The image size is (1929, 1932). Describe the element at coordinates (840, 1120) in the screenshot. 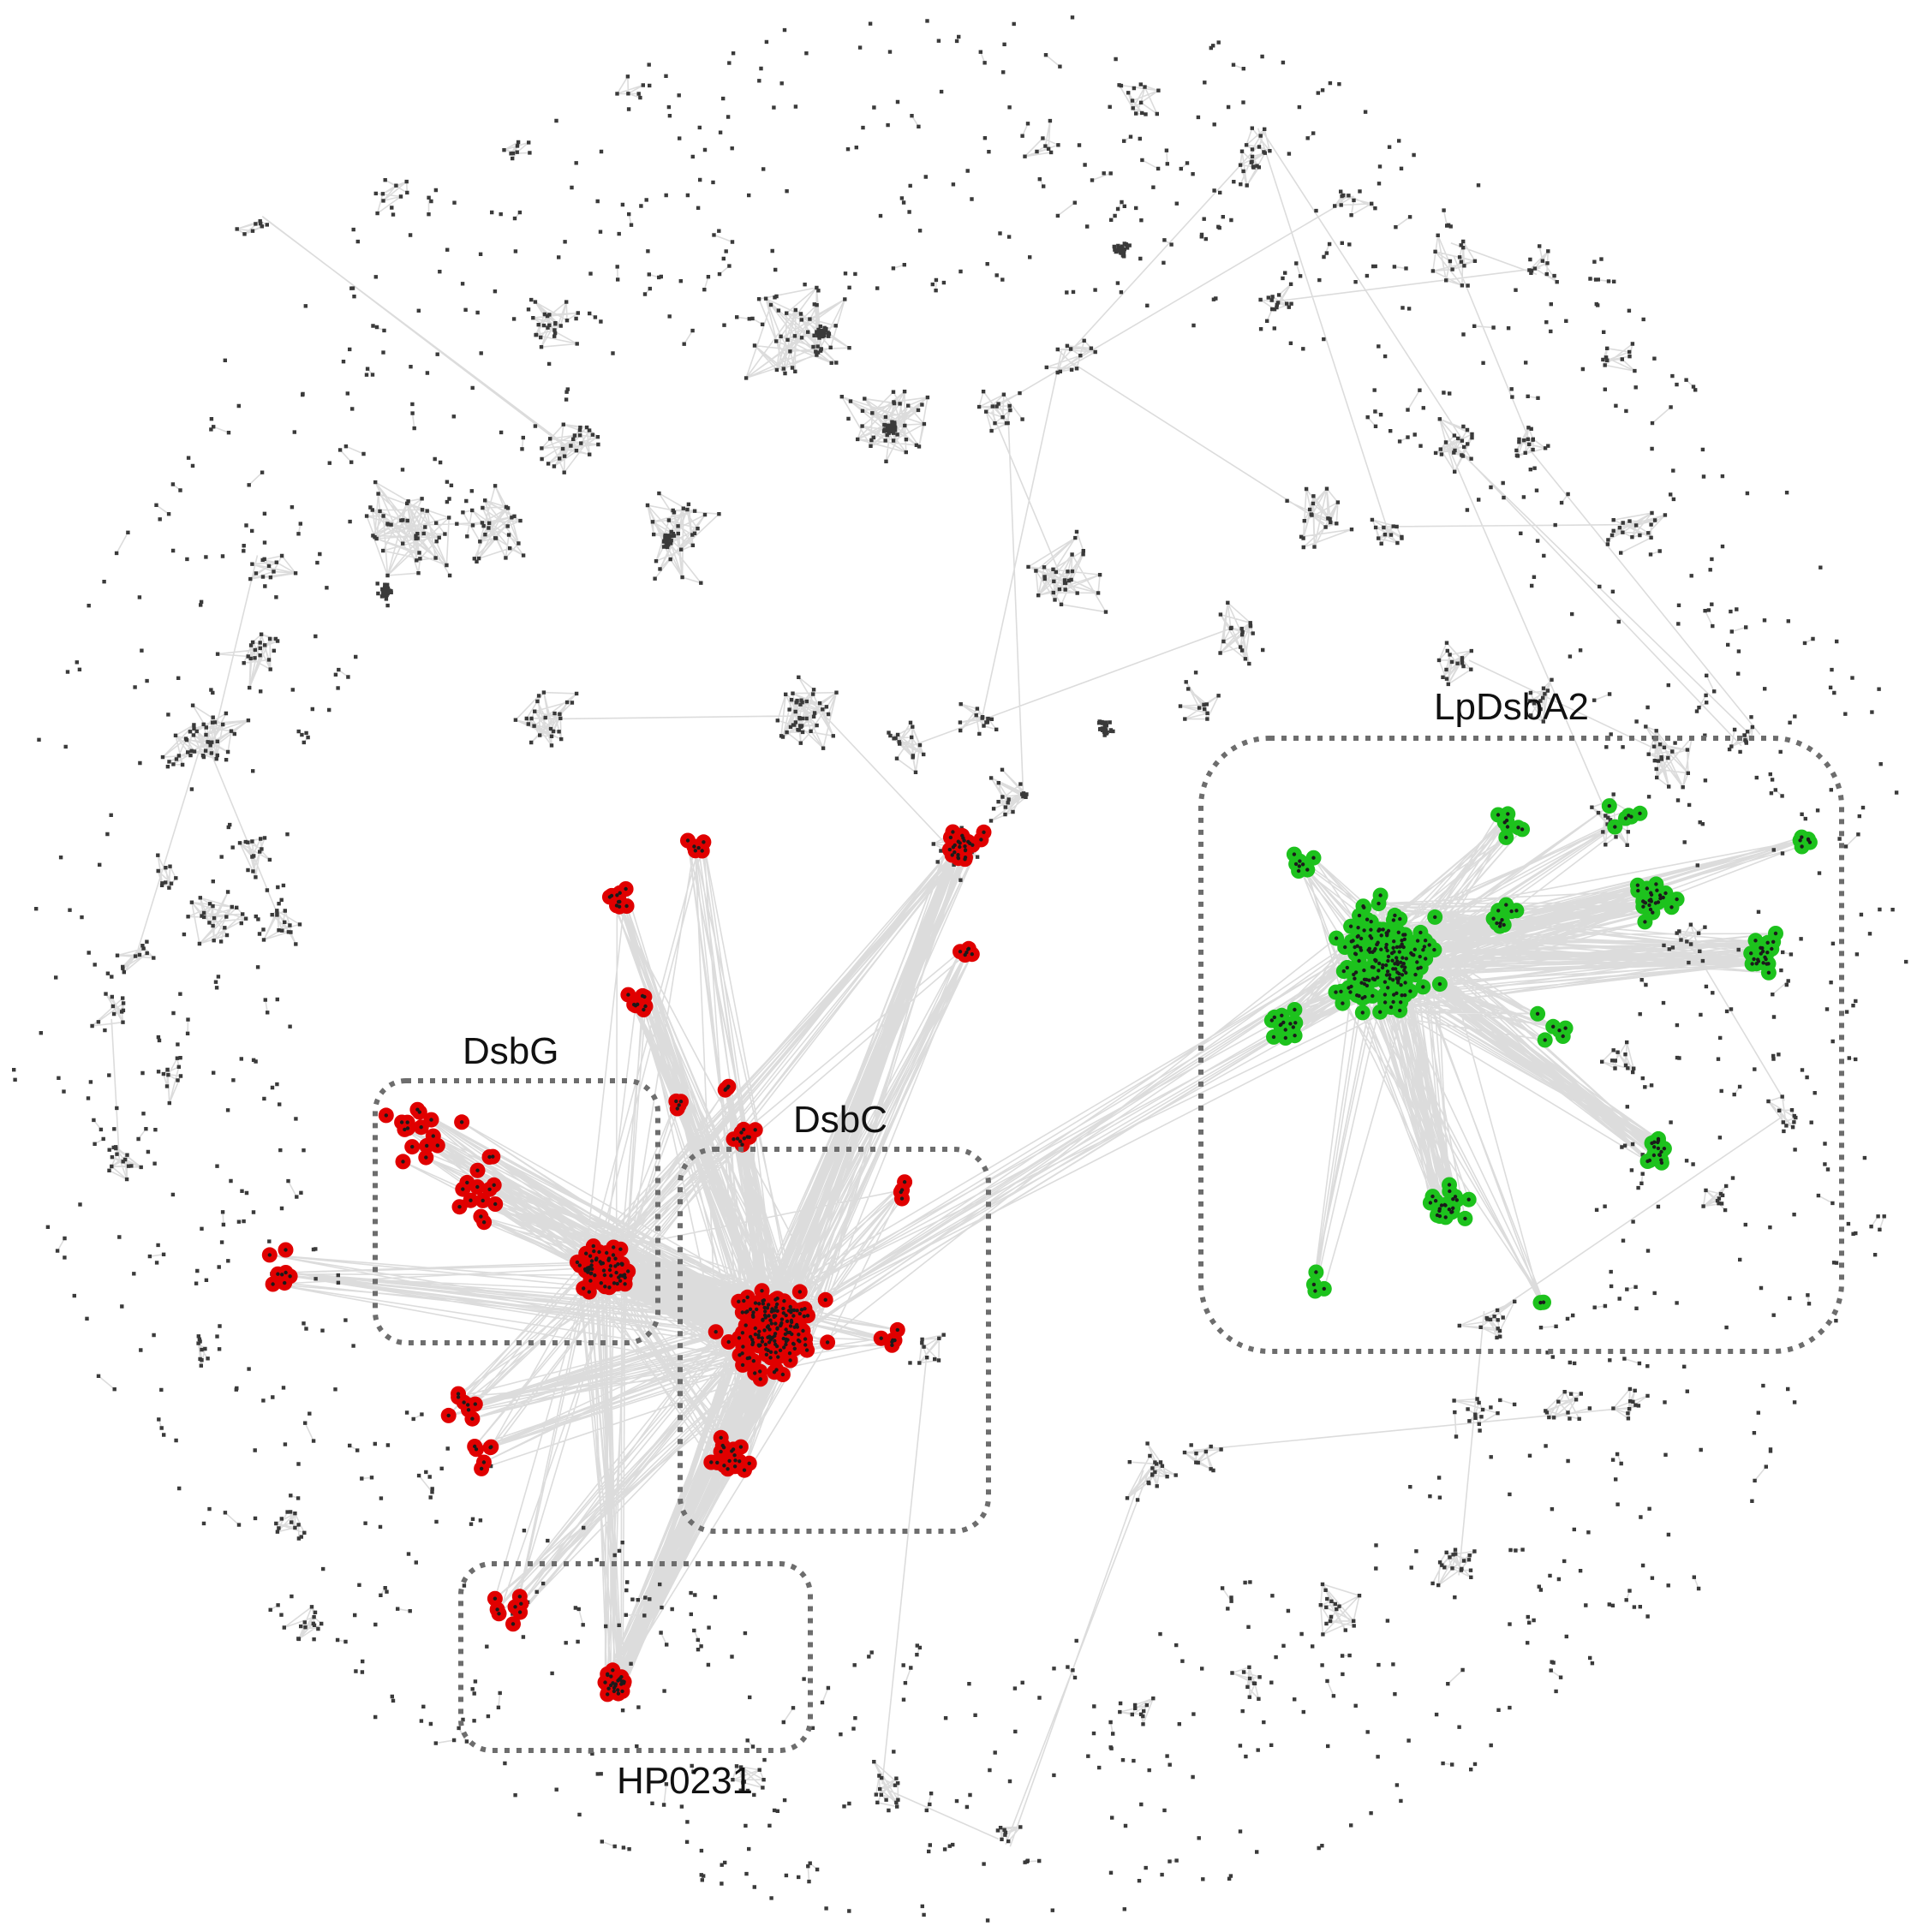

I see `label-dsbc: DsbC` at that location.